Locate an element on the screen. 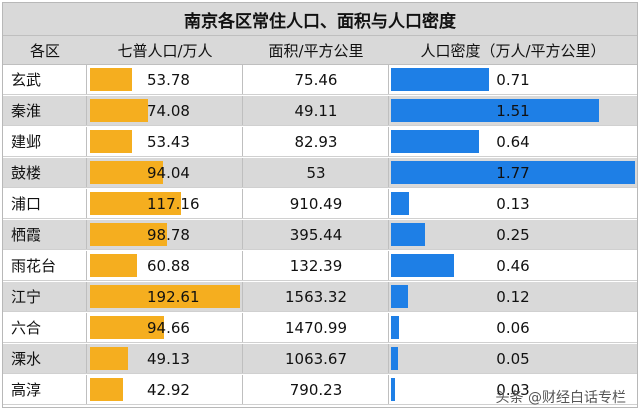 The height and width of the screenshot is (411, 640). district-name: 江宁 is located at coordinates (26, 297).